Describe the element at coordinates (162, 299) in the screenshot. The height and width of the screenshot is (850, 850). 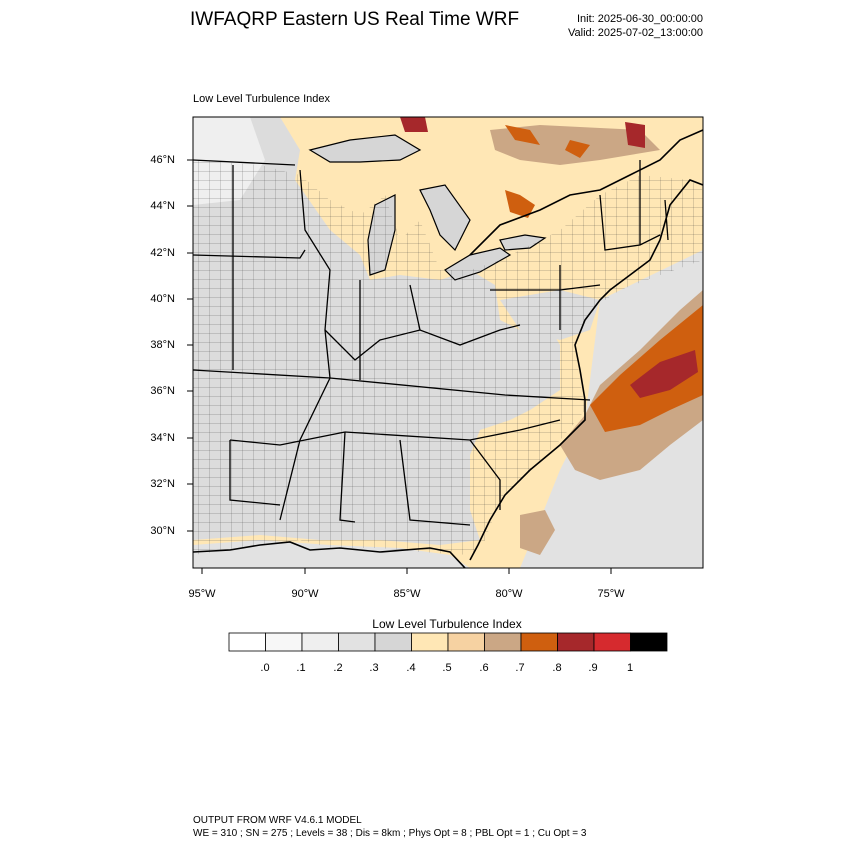
I see `lat-label: 40°N` at that location.